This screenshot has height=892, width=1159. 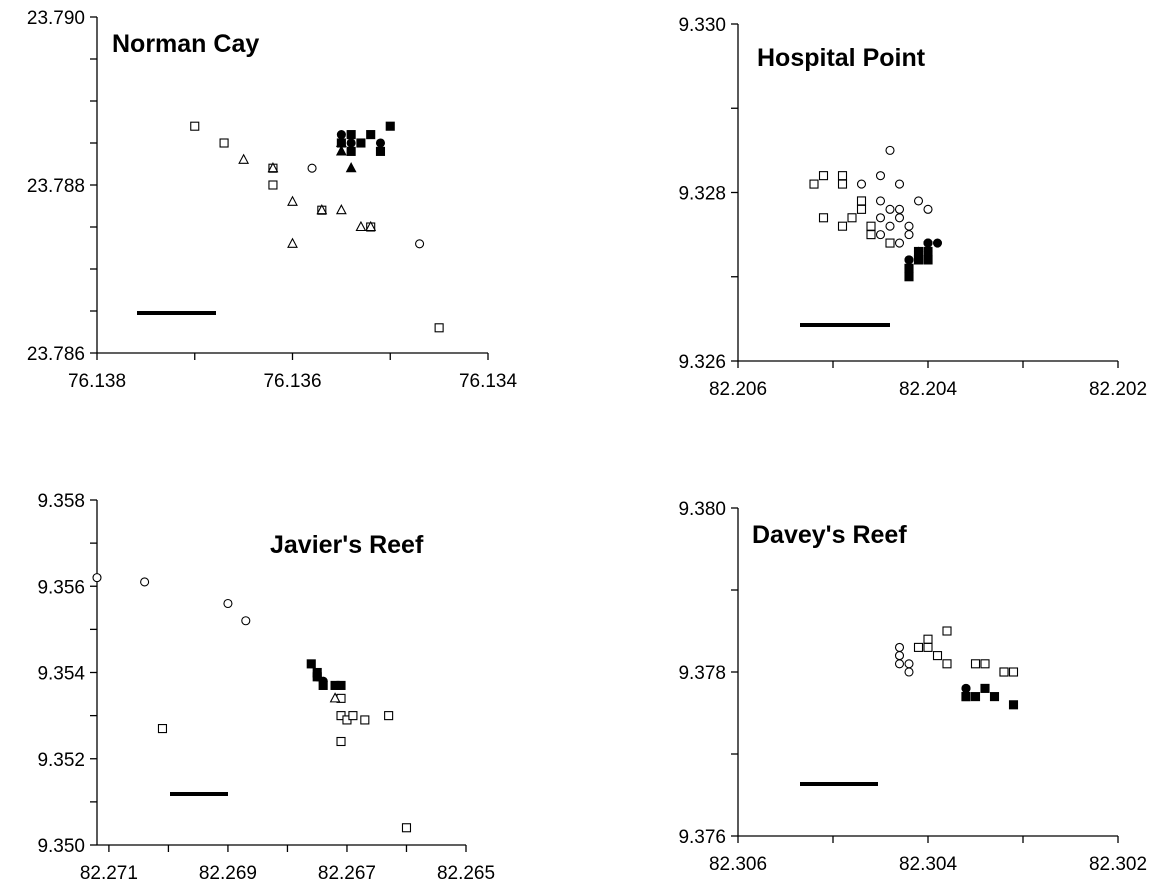 I want to click on y-tick-label: 9.376, so click(x=702, y=837).